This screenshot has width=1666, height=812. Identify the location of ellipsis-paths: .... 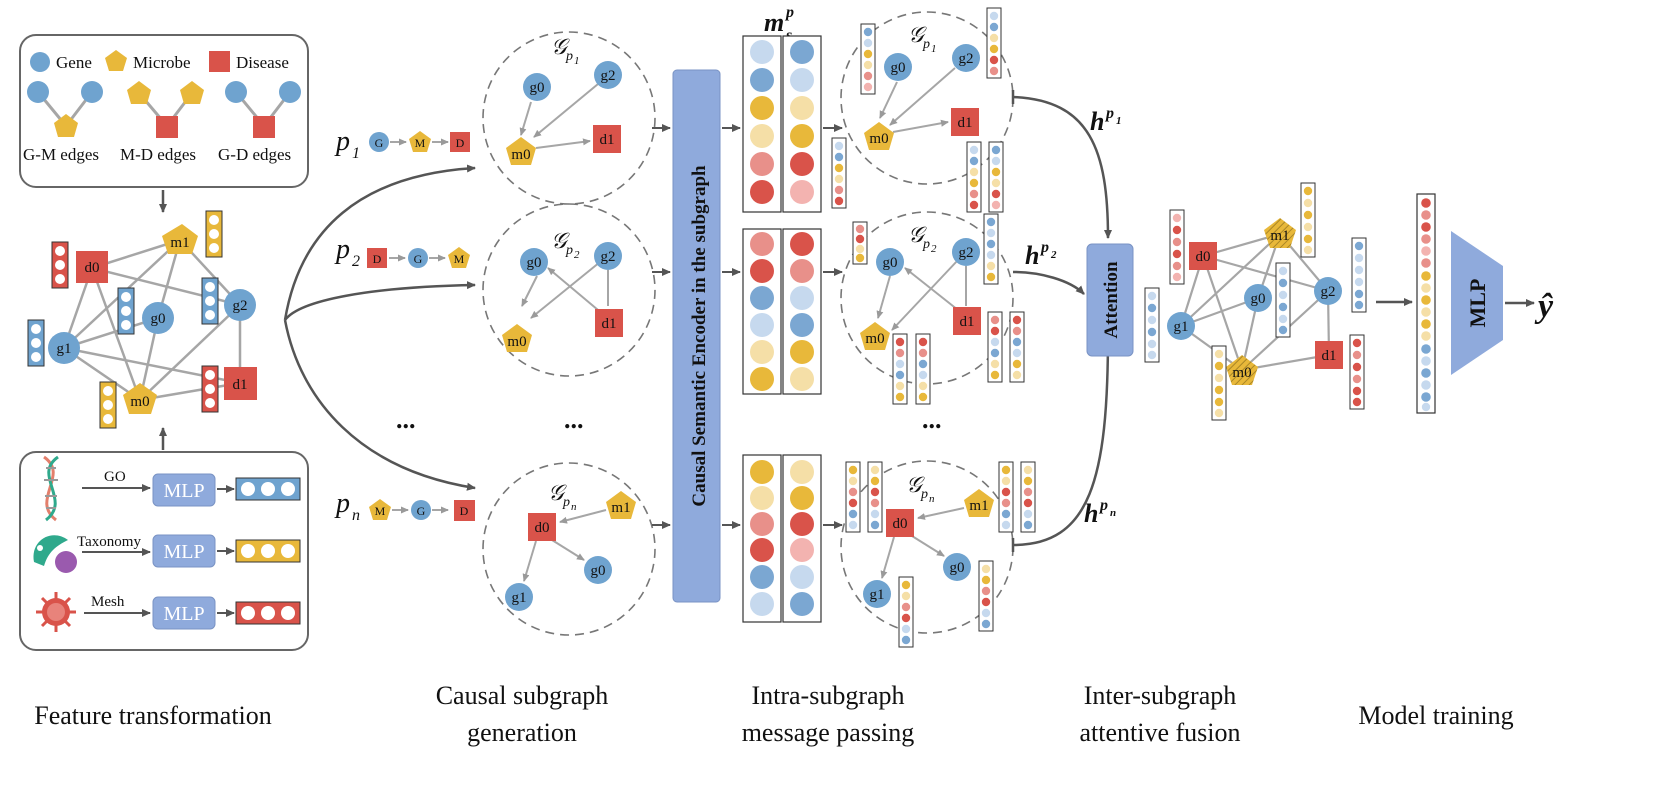
(406, 419).